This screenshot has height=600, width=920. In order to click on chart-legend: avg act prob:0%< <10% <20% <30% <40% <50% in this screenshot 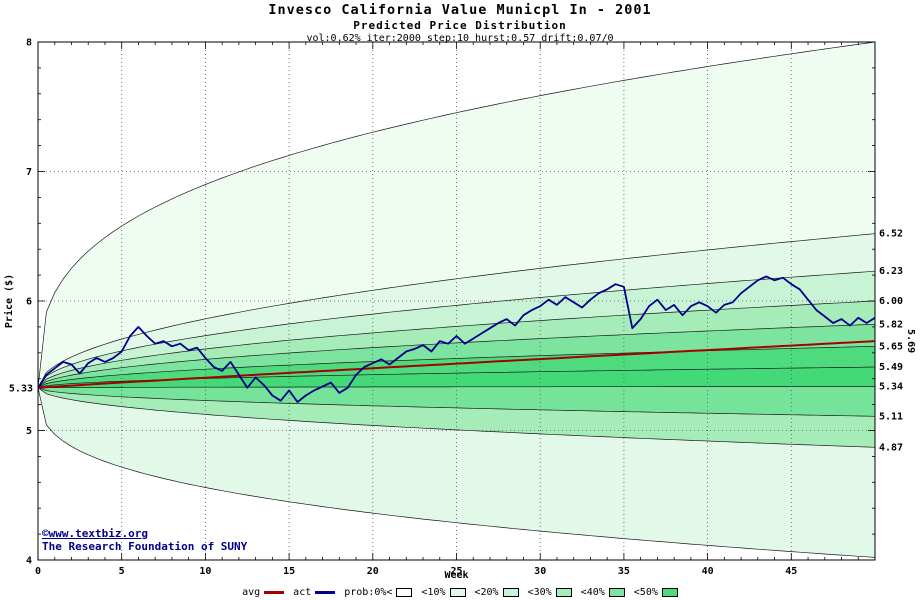, I will do `click(460, 592)`.